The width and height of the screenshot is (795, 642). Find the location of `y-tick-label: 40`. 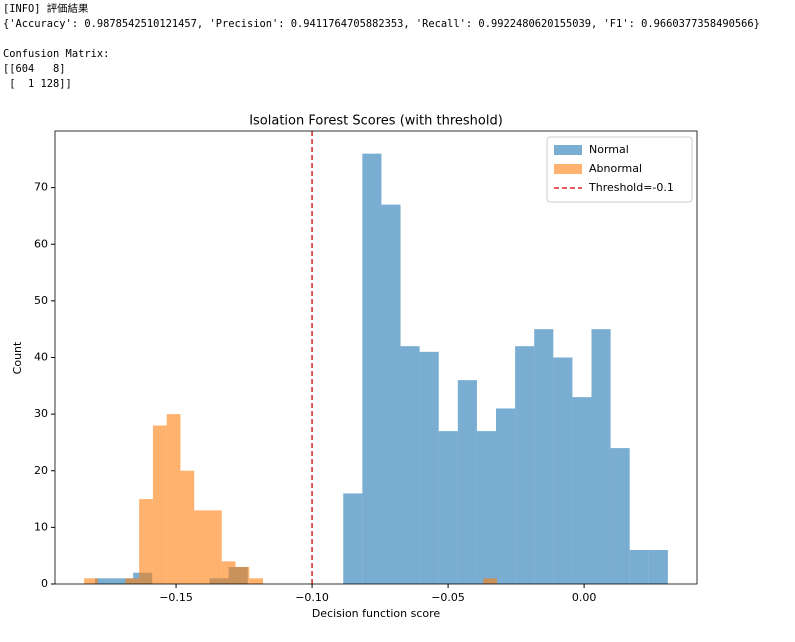

y-tick-label: 40 is located at coordinates (41, 357).